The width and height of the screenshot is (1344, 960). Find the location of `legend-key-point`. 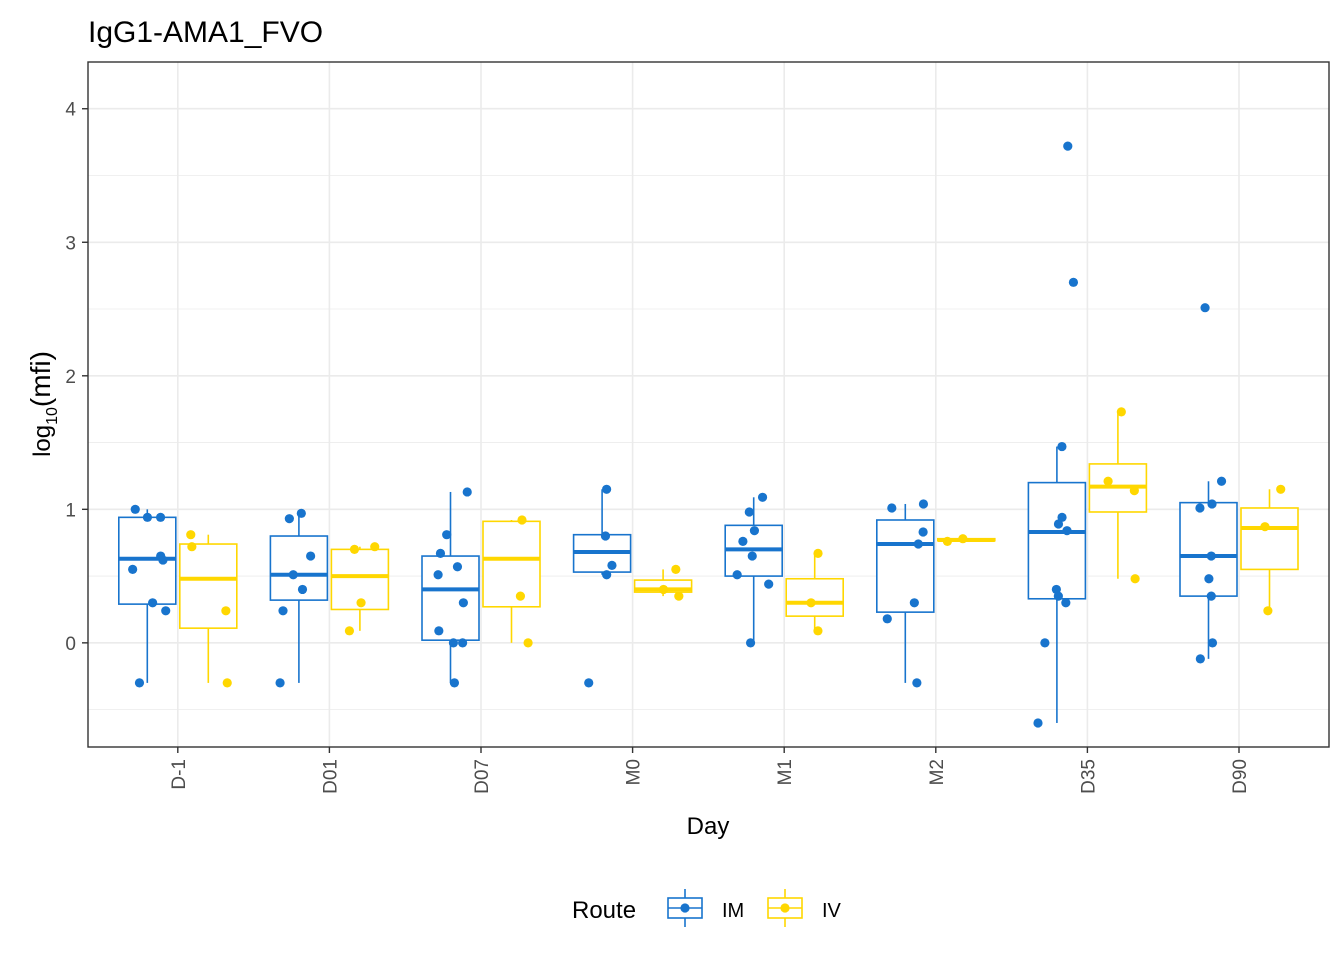

legend-key-point is located at coordinates (785, 908).